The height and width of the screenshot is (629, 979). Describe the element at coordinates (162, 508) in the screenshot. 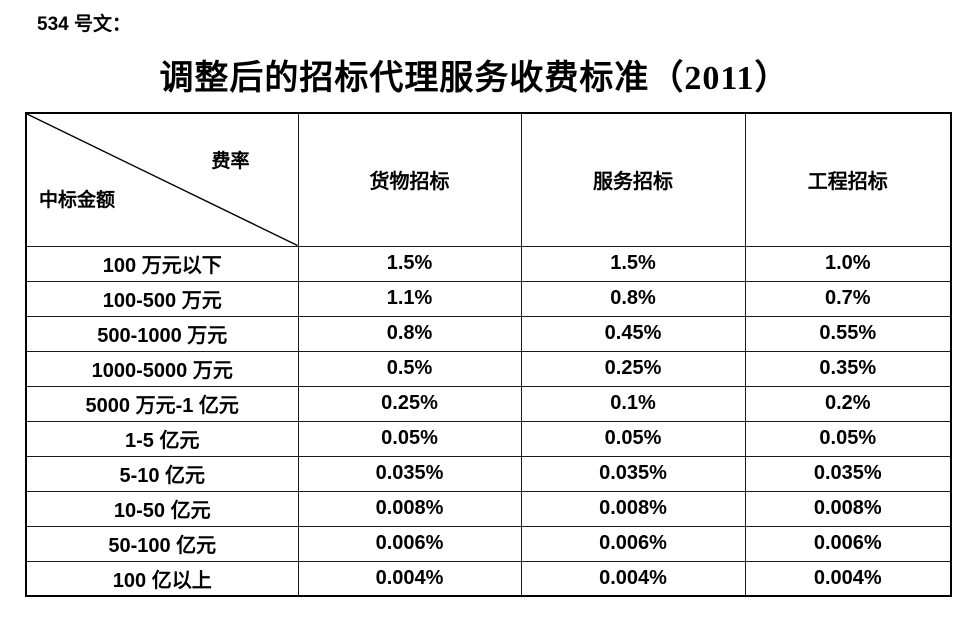

I see `amount-cell: 10-50 亿元` at that location.